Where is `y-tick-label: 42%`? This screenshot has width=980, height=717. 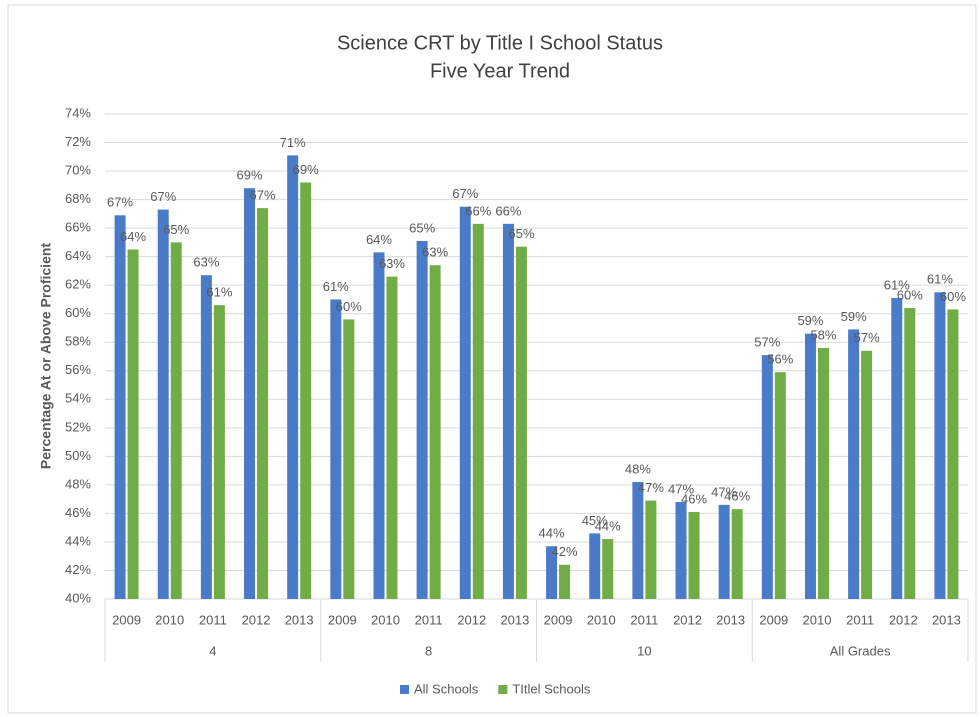 y-tick-label: 42% is located at coordinates (78, 569).